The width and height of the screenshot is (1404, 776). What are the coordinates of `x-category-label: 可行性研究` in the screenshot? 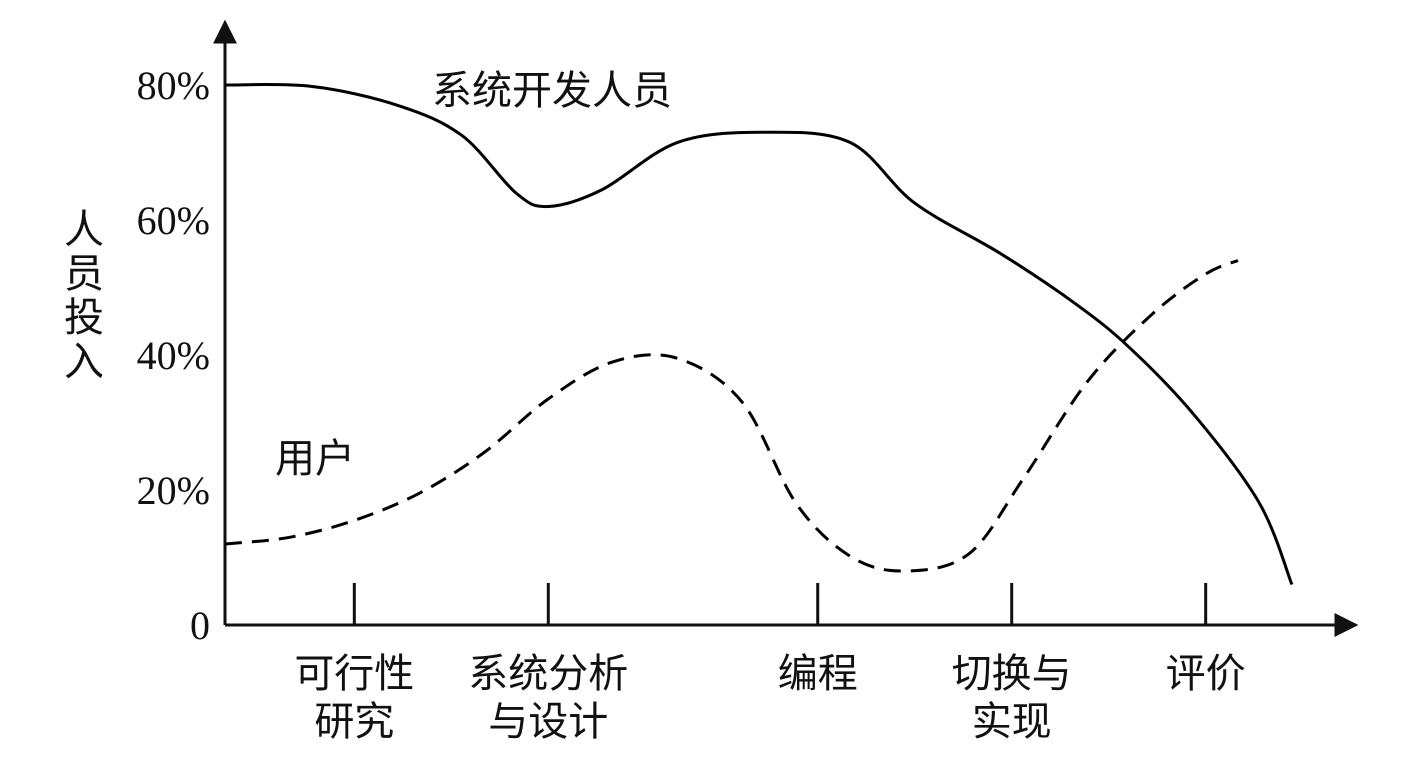 It's located at (354, 698).